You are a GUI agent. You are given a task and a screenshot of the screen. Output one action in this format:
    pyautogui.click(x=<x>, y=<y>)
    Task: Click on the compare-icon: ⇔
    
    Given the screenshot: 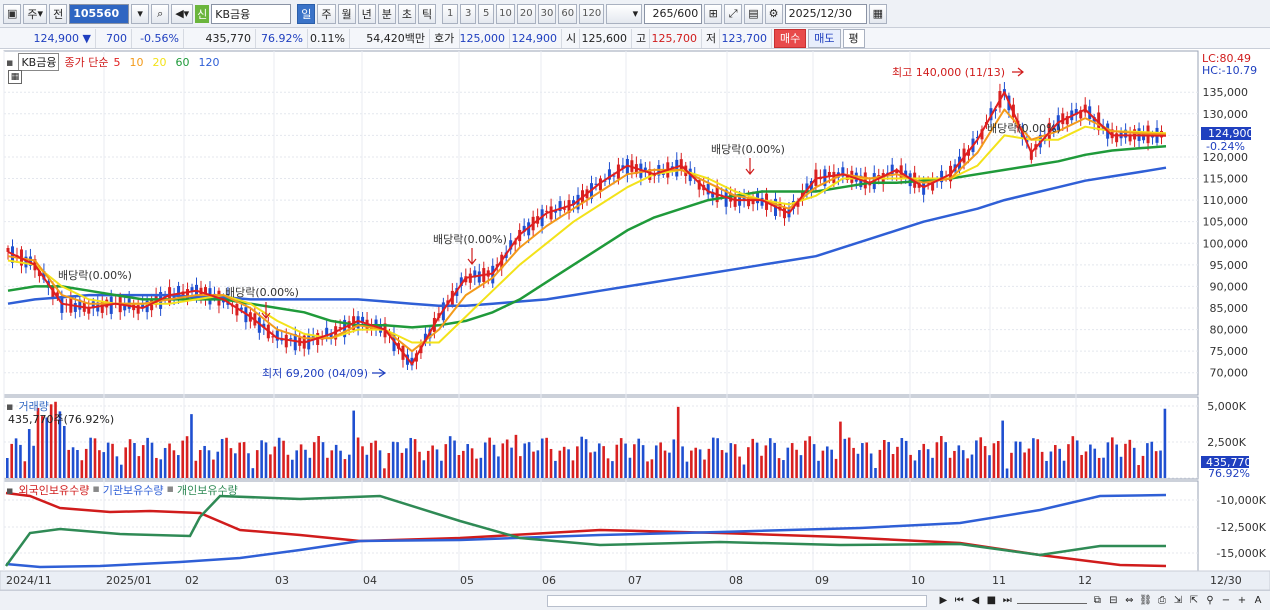 What is the action you would take?
    pyautogui.click(x=1129, y=600)
    